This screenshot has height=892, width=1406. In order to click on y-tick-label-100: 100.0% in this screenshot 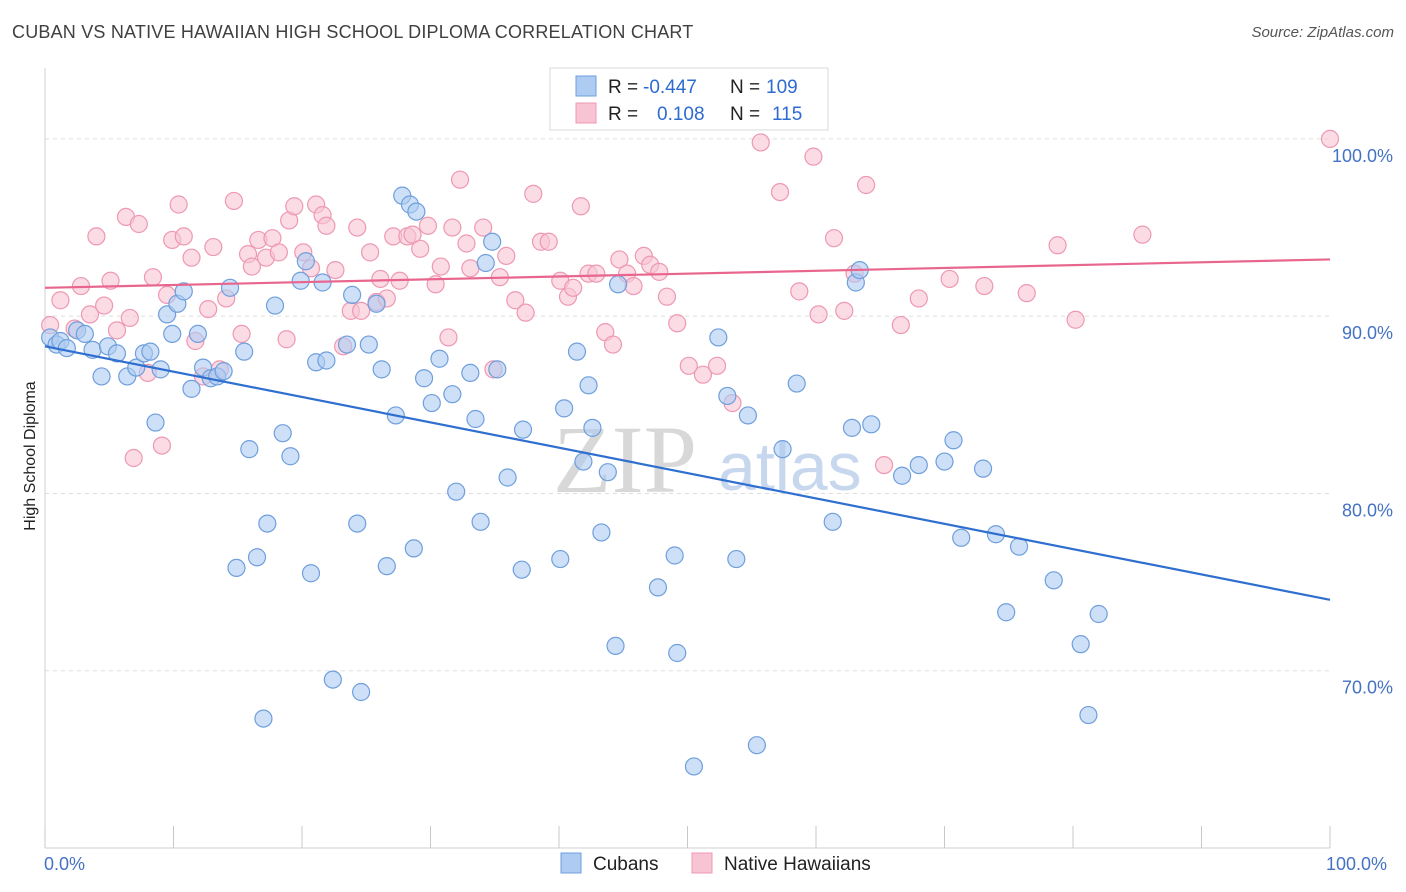, I will do `click(1362, 156)`.